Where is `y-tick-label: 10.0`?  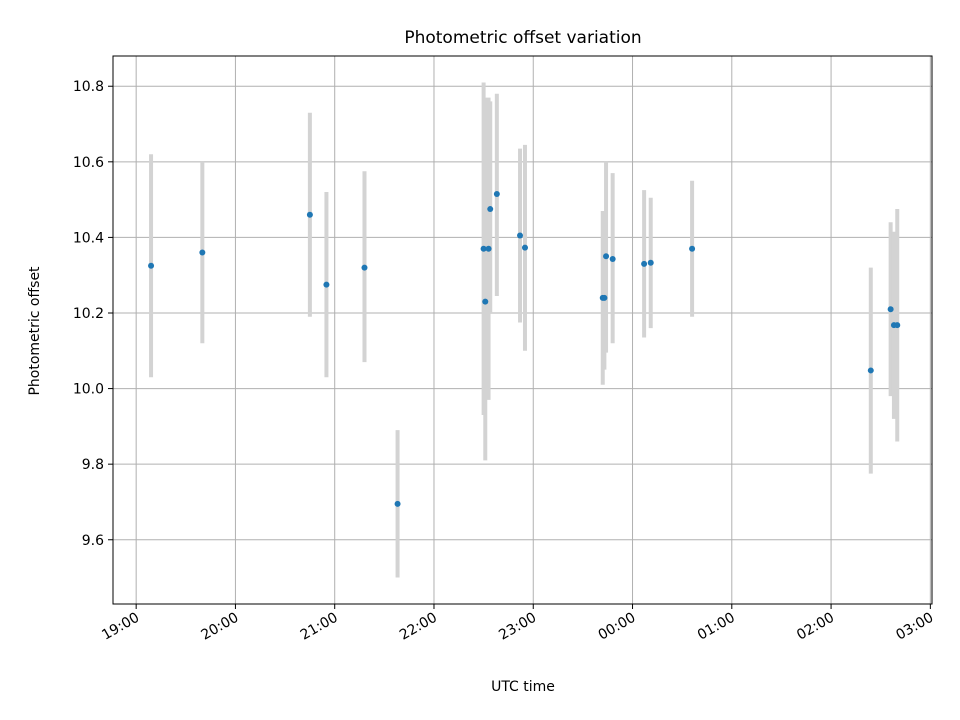 y-tick-label: 10.0 is located at coordinates (88, 390).